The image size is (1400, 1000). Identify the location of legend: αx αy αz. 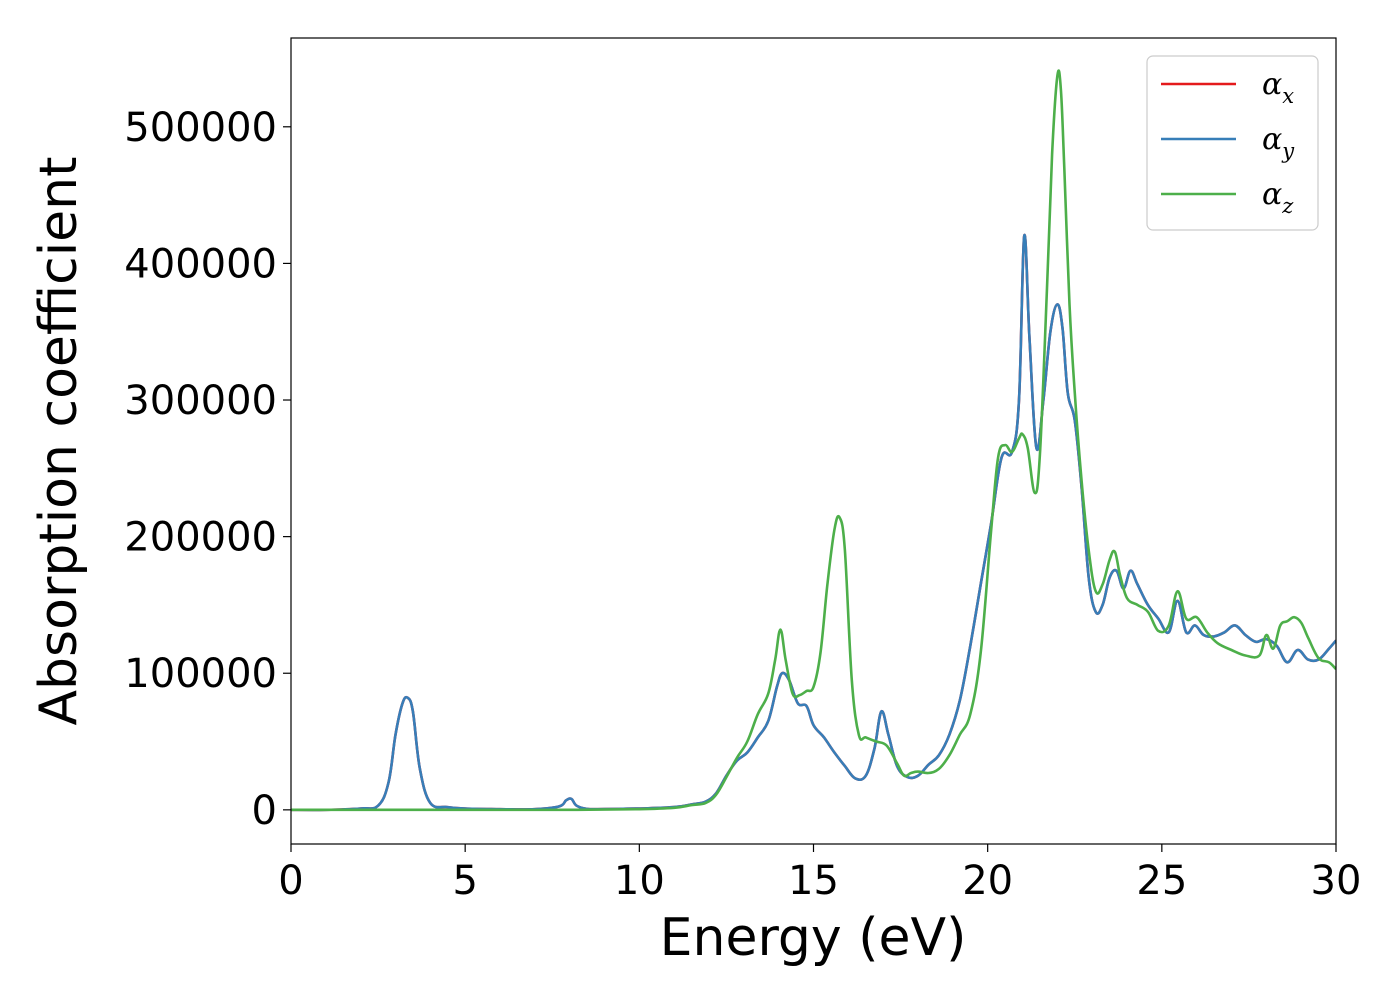
(1232, 143).